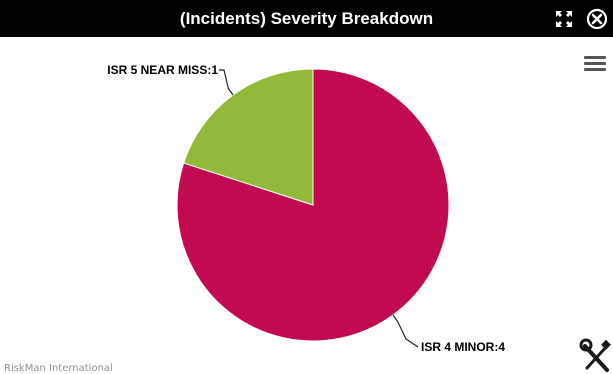  What do you see at coordinates (595, 65) in the screenshot?
I see `hamburger-menu-icon` at bounding box center [595, 65].